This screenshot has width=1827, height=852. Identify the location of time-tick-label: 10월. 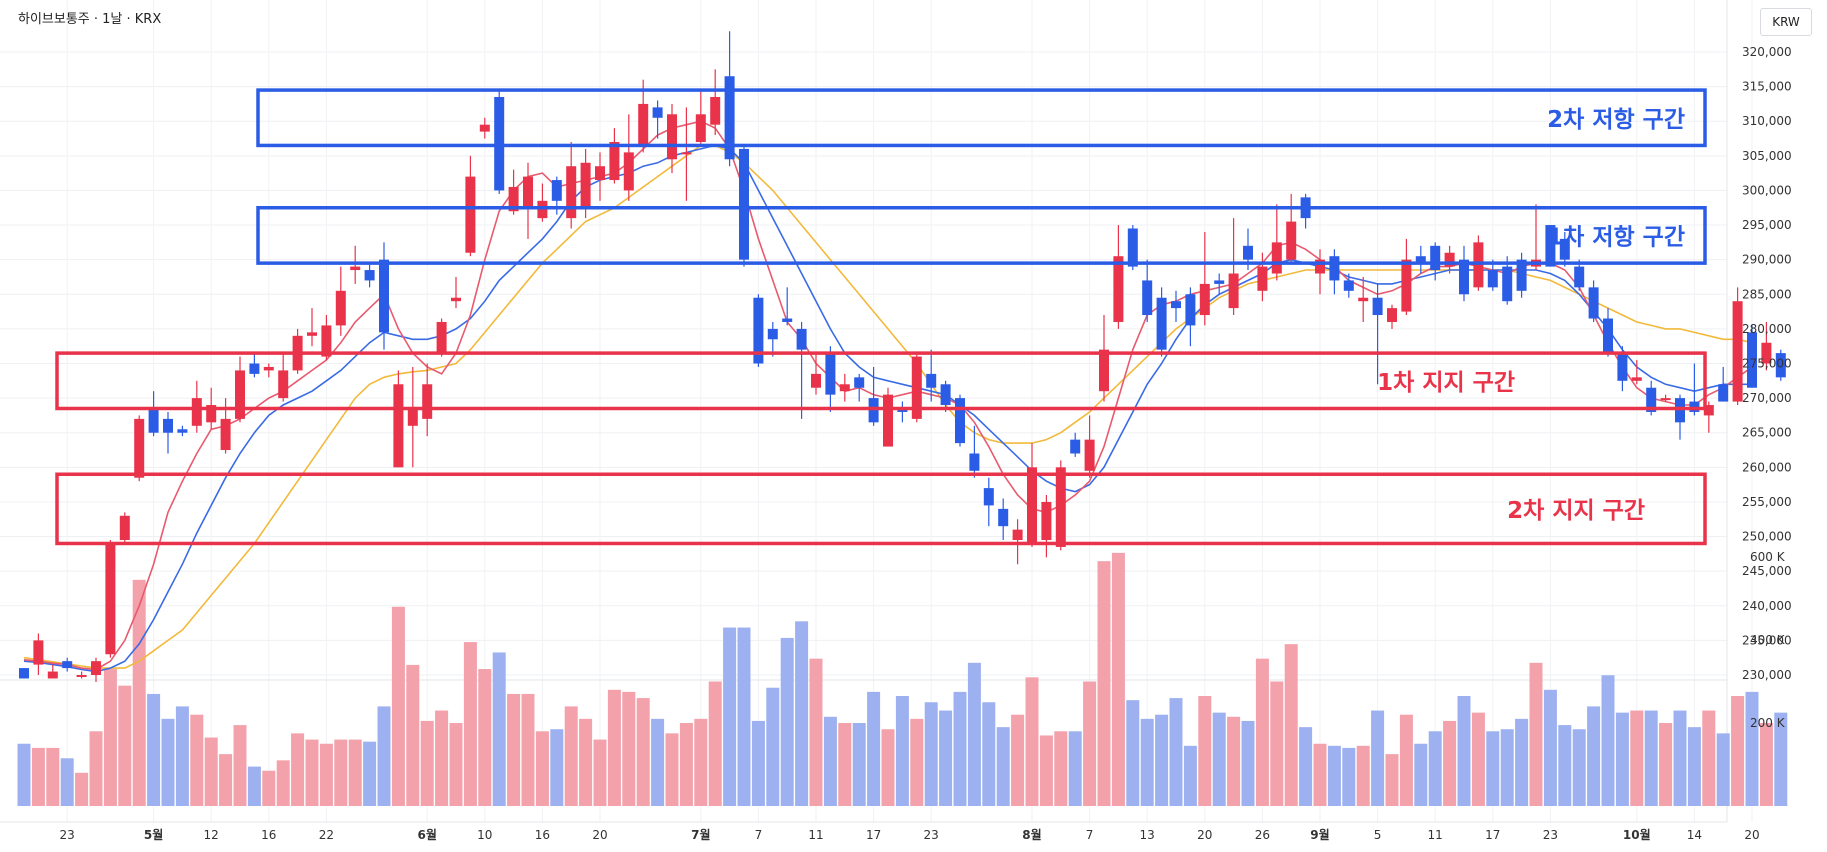
(1637, 834).